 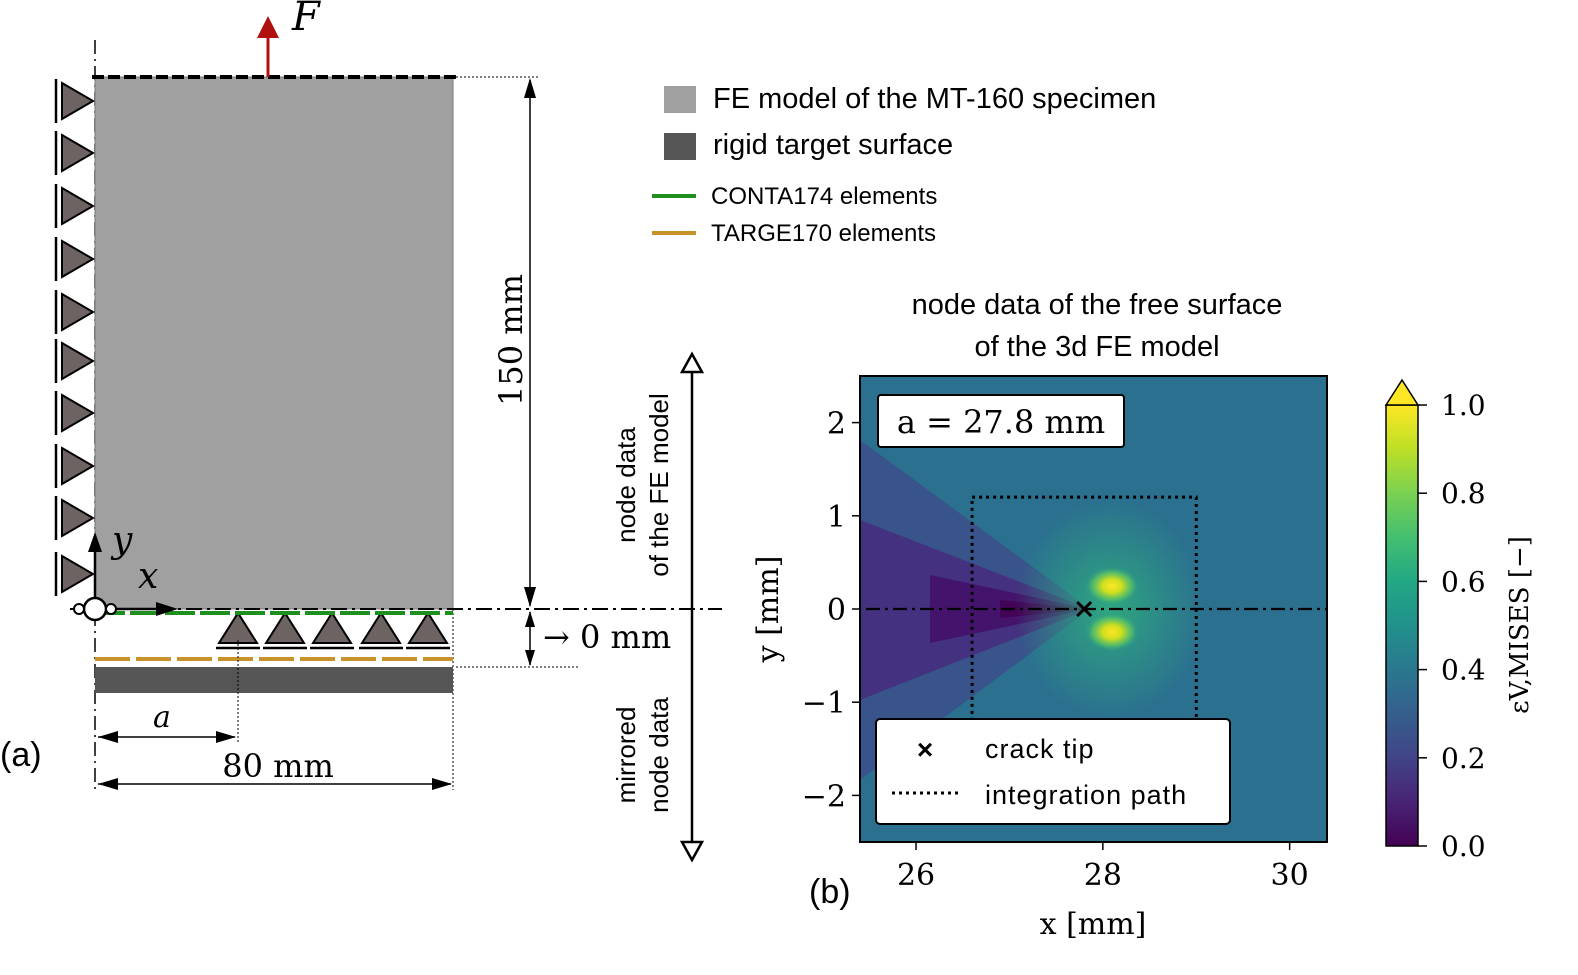 What do you see at coordinates (934, 99) in the screenshot?
I see `legend-label-fe-model: FE model of the MT-160 specimen` at bounding box center [934, 99].